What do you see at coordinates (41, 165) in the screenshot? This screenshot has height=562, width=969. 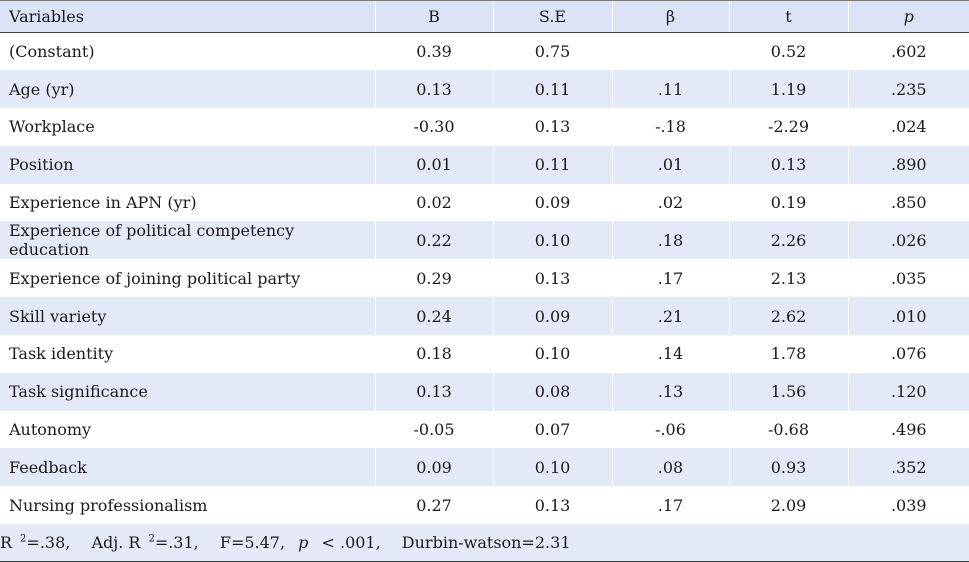 I see `cell-variable: Position` at bounding box center [41, 165].